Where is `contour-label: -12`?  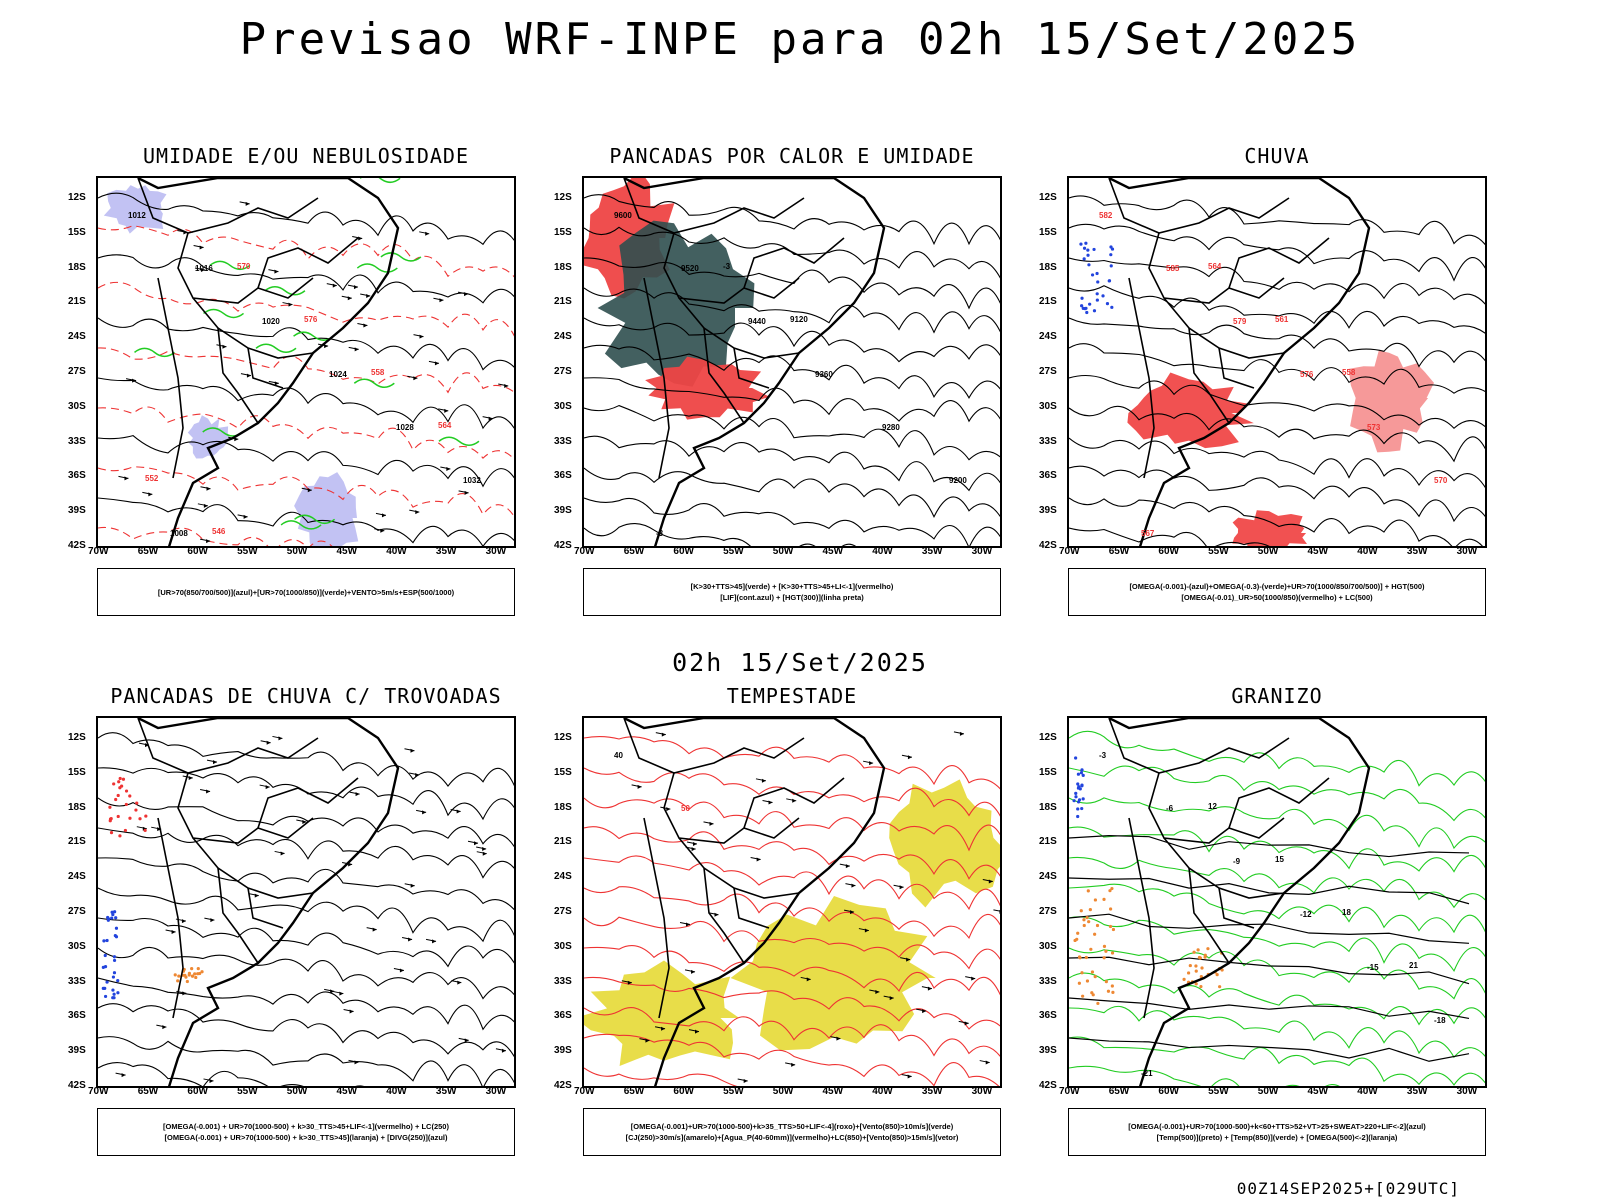
contour-label: -12 is located at coordinates (1306, 914).